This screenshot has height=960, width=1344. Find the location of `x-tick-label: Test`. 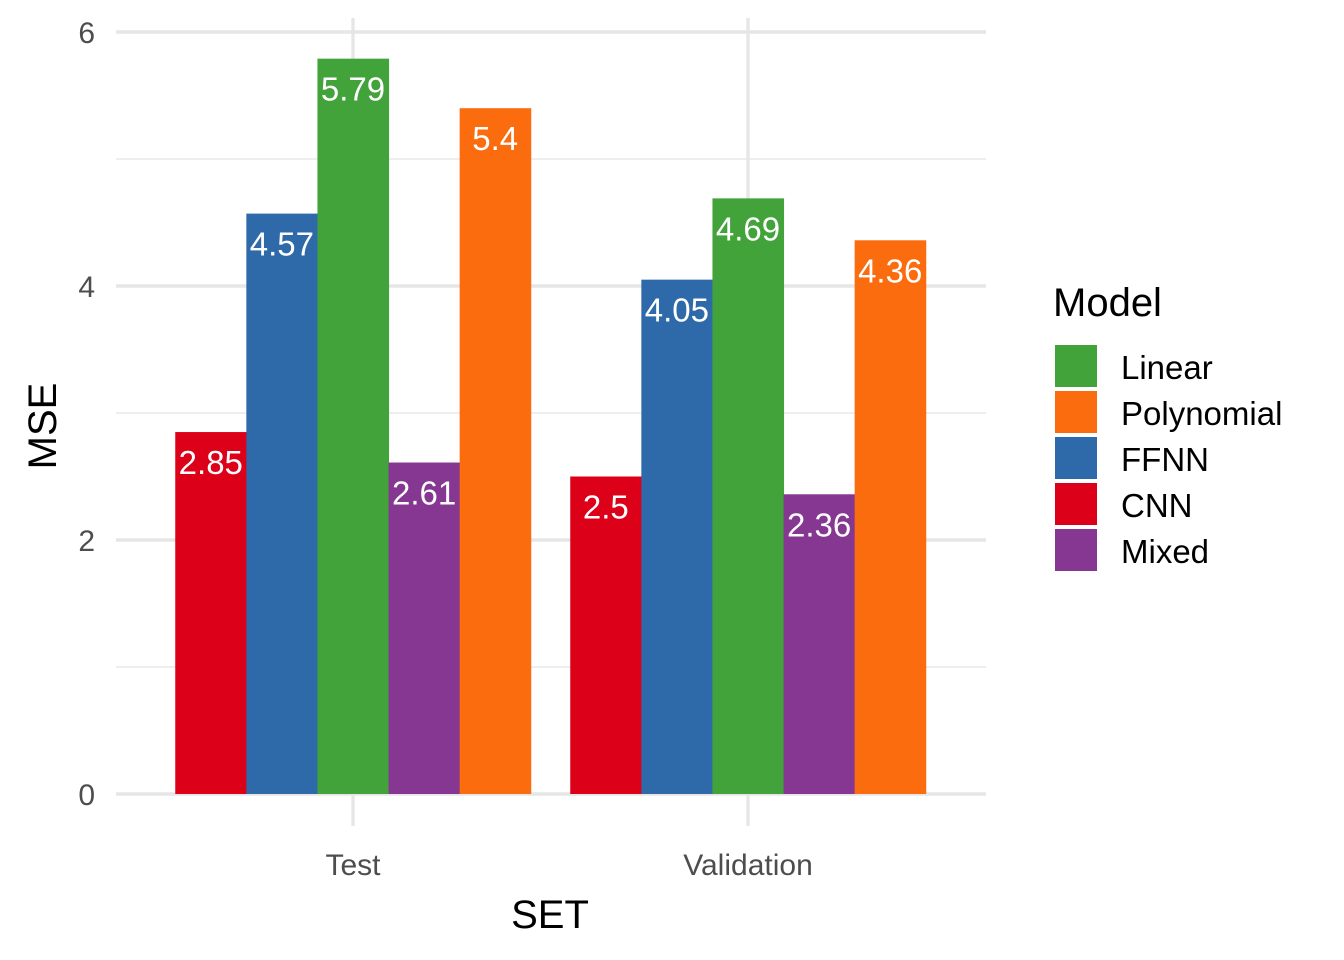

x-tick-label: Test is located at coordinates (353, 865).